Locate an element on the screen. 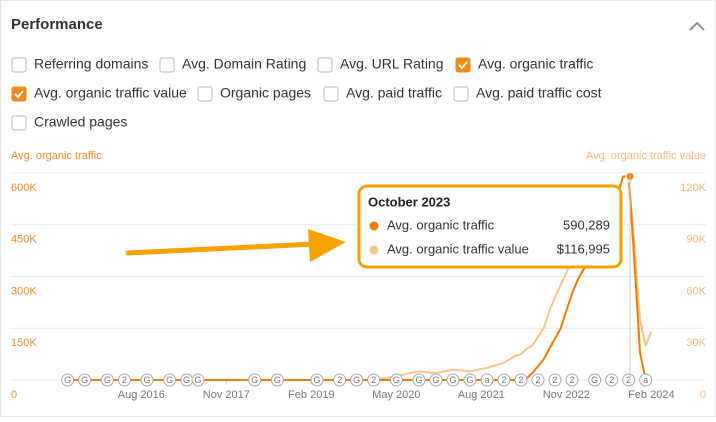  collapse-chevron is located at coordinates (697, 26).